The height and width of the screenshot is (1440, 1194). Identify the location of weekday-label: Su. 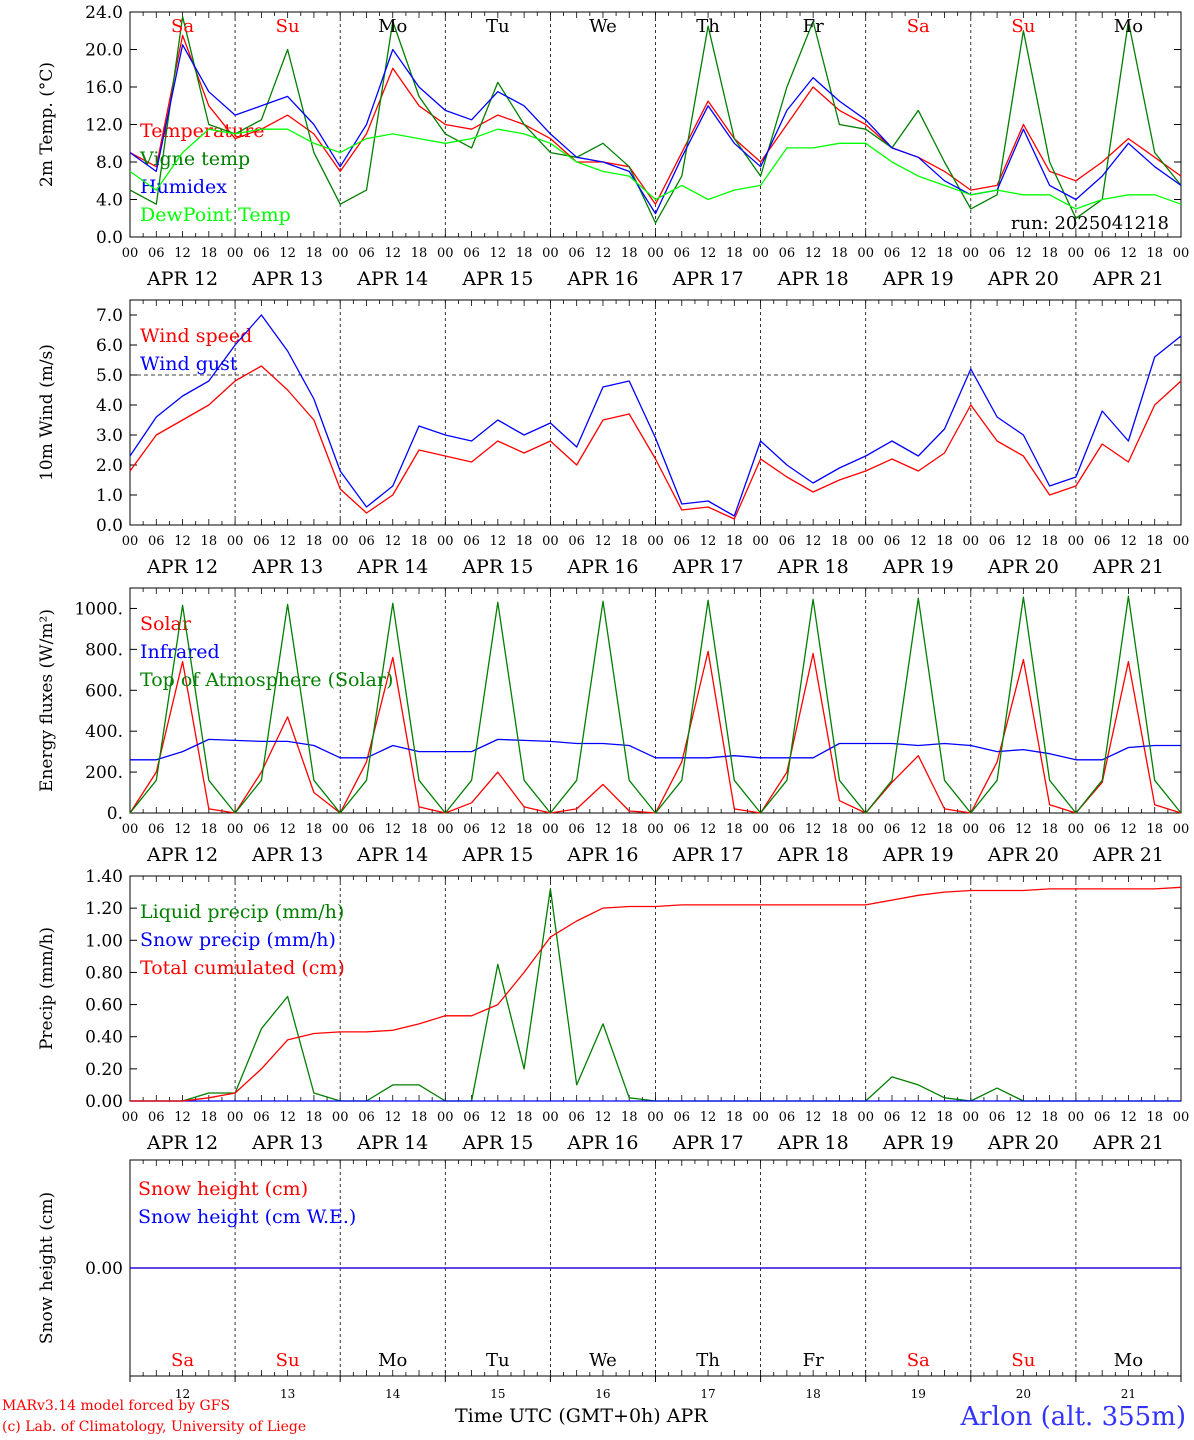
(288, 1360).